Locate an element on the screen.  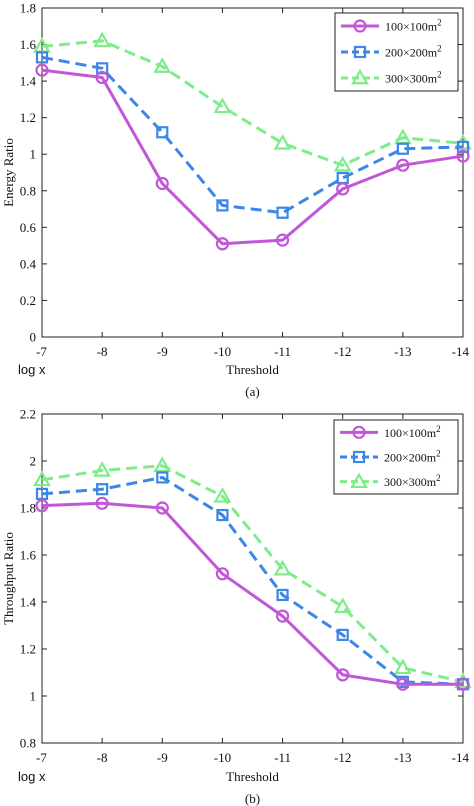
y-tick-label: 1.2 is located at coordinates (28, 649).